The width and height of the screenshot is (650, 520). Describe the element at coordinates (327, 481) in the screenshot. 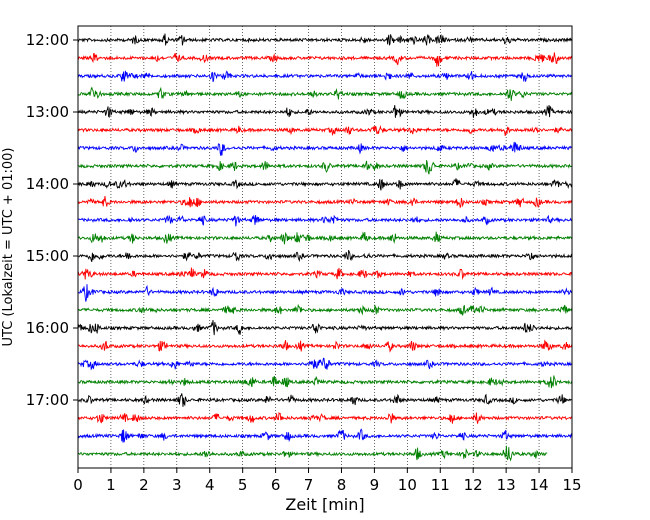

I see `x-axis: 0 1 2 3 4 5 6 7 8 9 10 11 12 13 14 15` at that location.